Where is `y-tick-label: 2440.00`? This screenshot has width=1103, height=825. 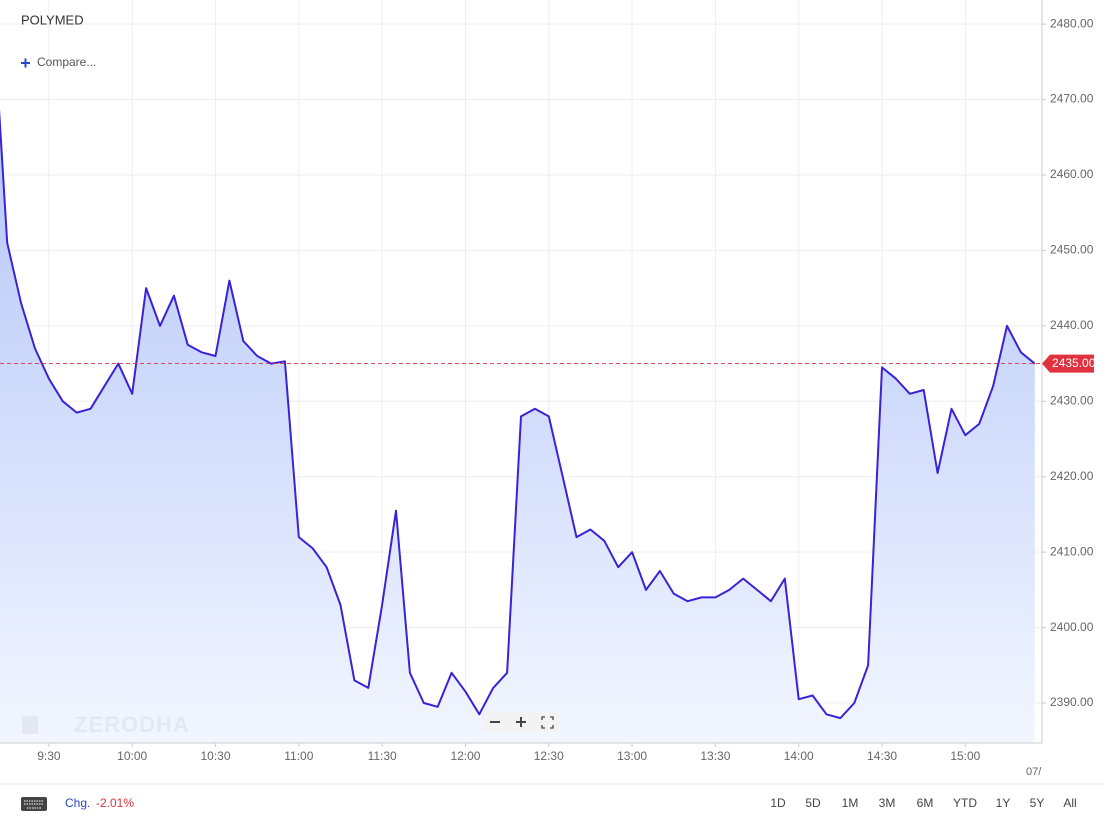
y-tick-label: 2440.00 is located at coordinates (1072, 325).